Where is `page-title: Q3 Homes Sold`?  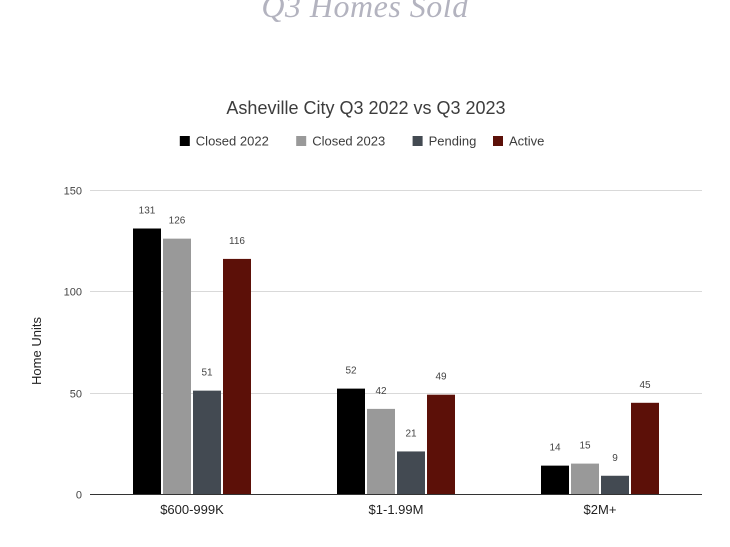
page-title: Q3 Homes Sold is located at coordinates (365, 12).